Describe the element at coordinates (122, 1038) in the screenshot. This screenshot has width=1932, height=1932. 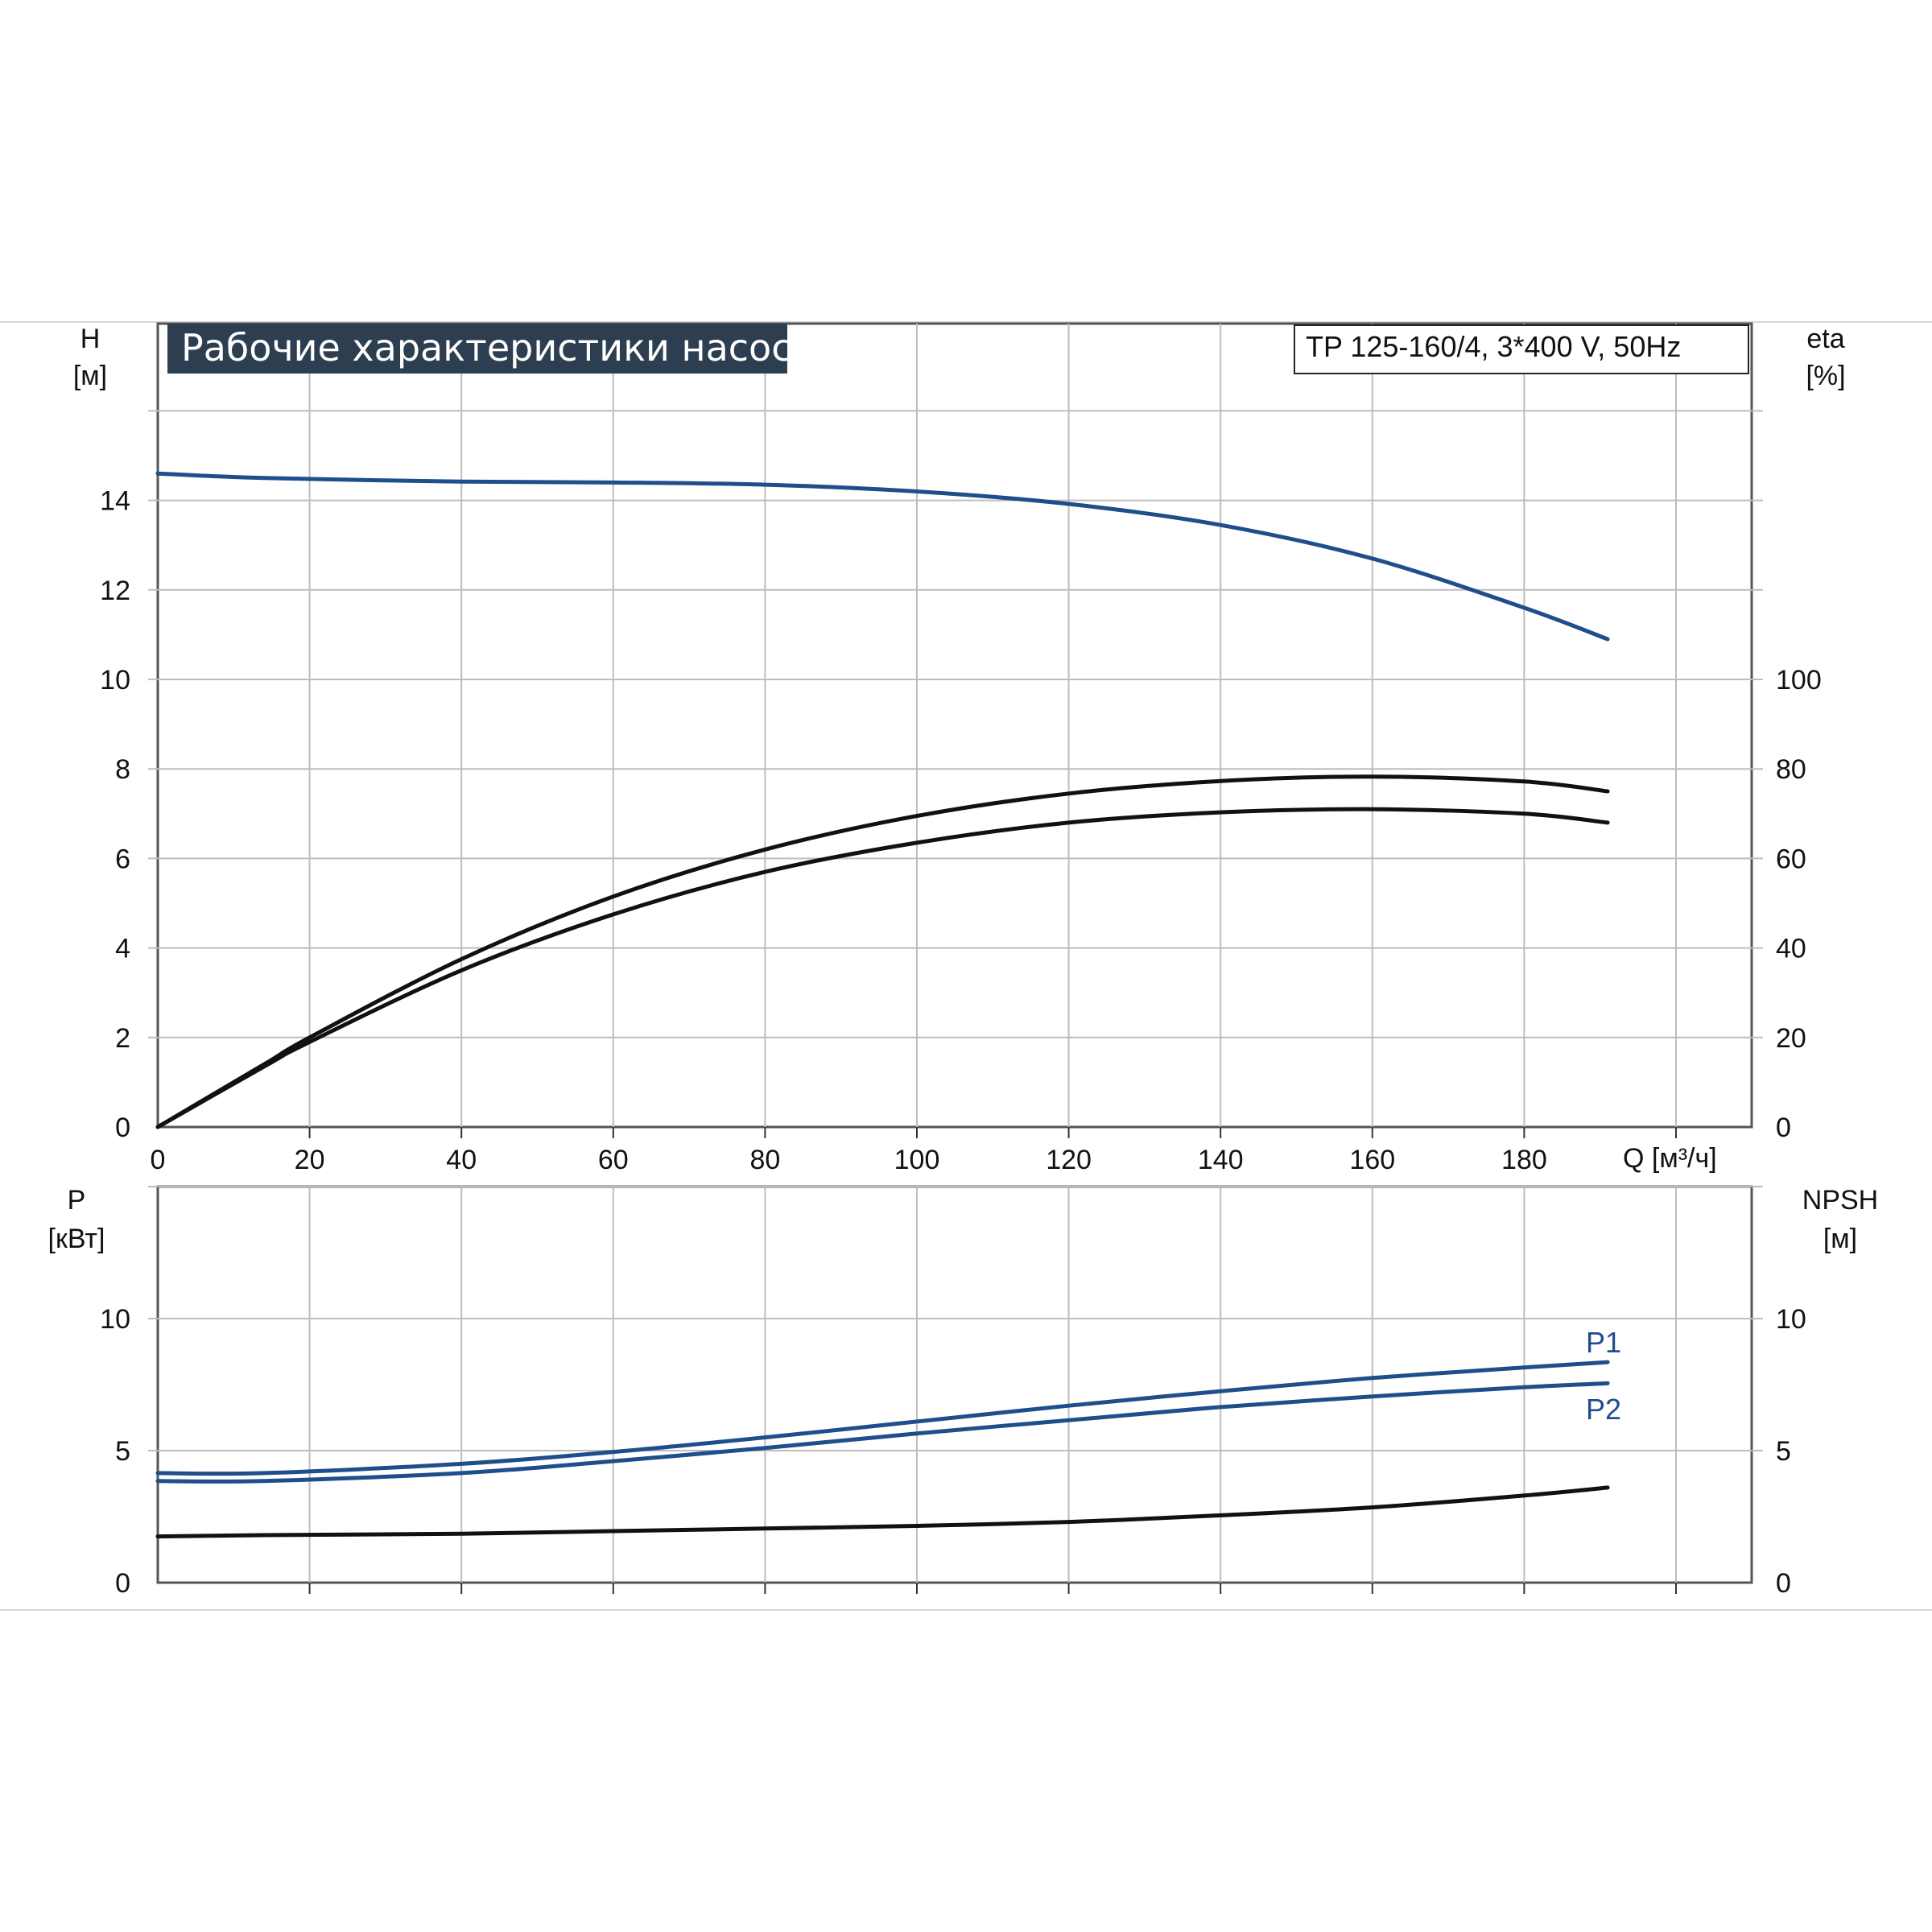
I see `left-tick-label: 2` at that location.